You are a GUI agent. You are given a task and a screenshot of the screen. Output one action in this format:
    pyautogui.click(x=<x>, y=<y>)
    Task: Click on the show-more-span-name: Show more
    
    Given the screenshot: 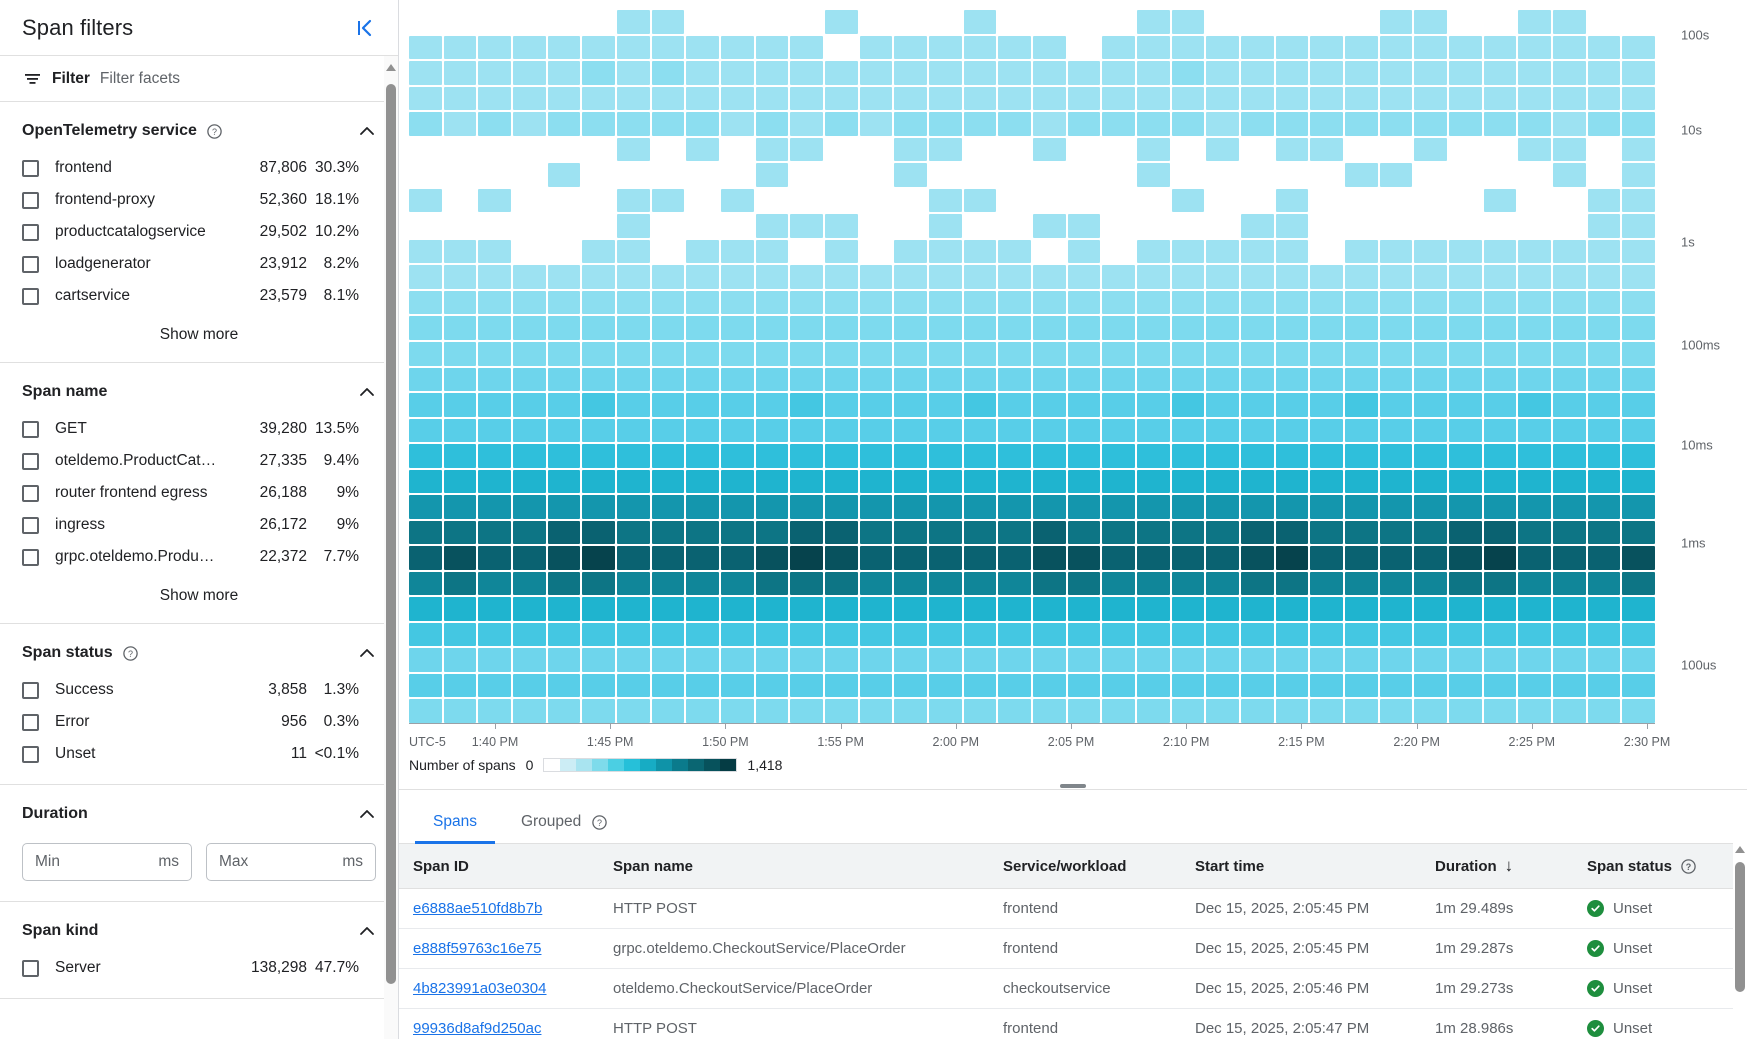 What is the action you would take?
    pyautogui.click(x=199, y=595)
    